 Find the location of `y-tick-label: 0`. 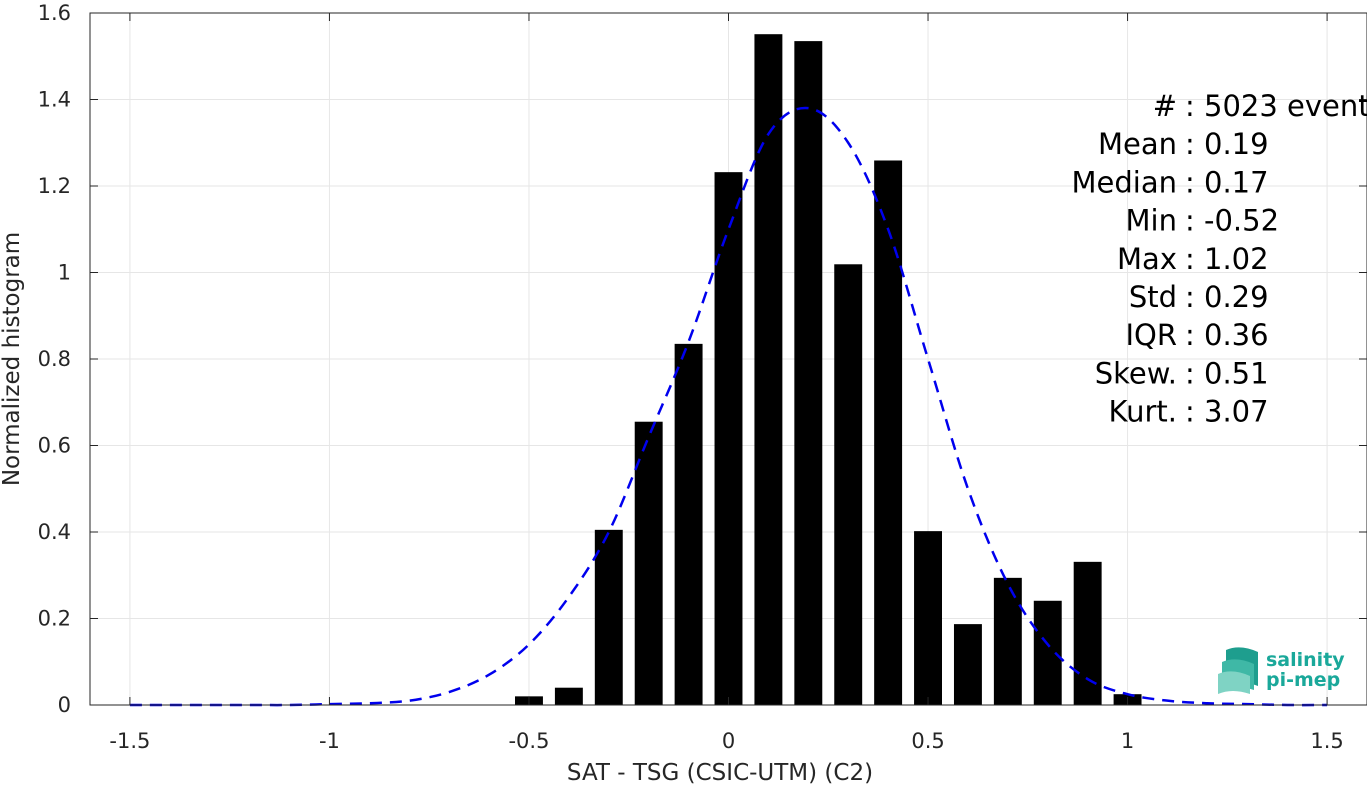

y-tick-label: 0 is located at coordinates (64, 705).